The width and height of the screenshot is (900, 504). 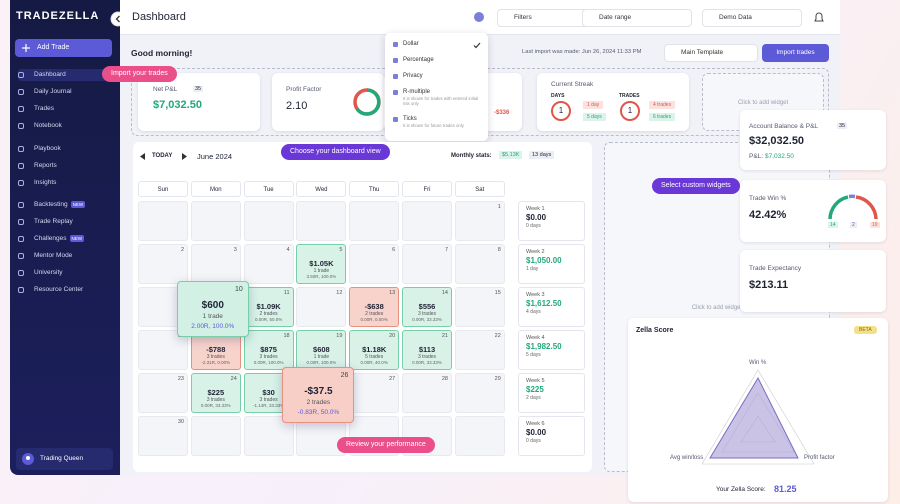 What do you see at coordinates (162, 156) in the screenshot?
I see `today-button: TODAY` at bounding box center [162, 156].